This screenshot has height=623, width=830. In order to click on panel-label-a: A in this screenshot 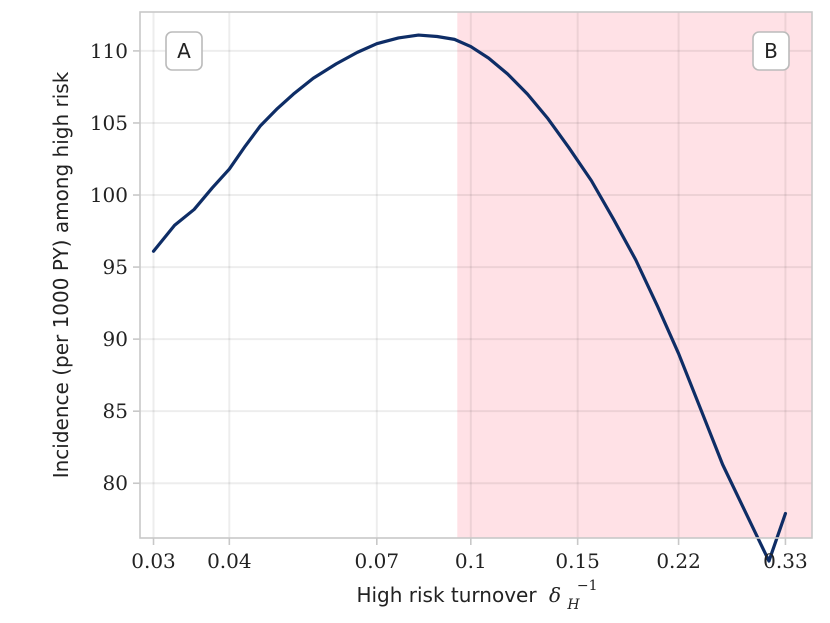, I will do `click(184, 51)`.